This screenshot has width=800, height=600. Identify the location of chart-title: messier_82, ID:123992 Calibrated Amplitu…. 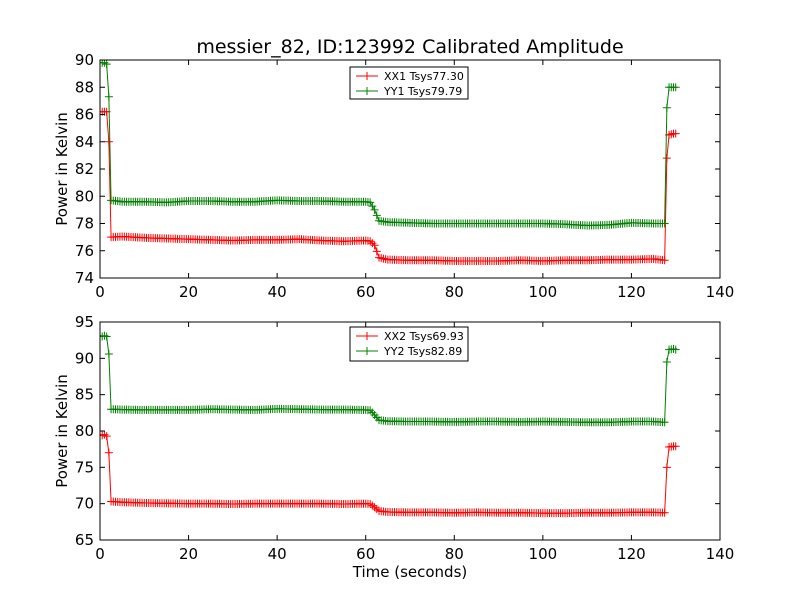
(409, 47).